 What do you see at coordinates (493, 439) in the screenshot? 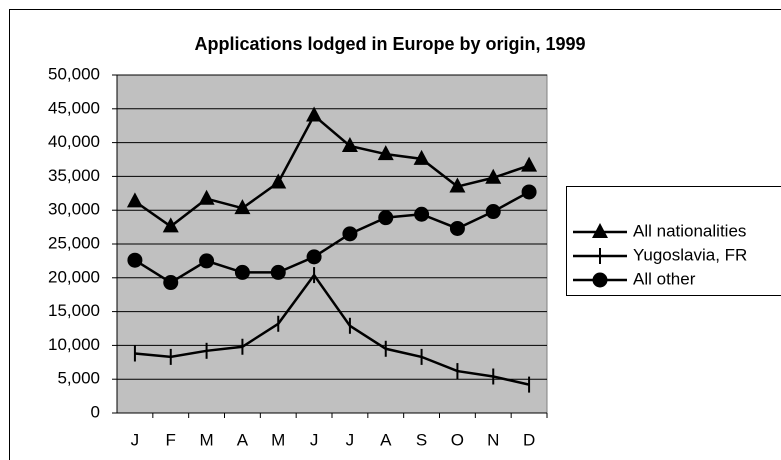
I see `x-tick-label: N` at bounding box center [493, 439].